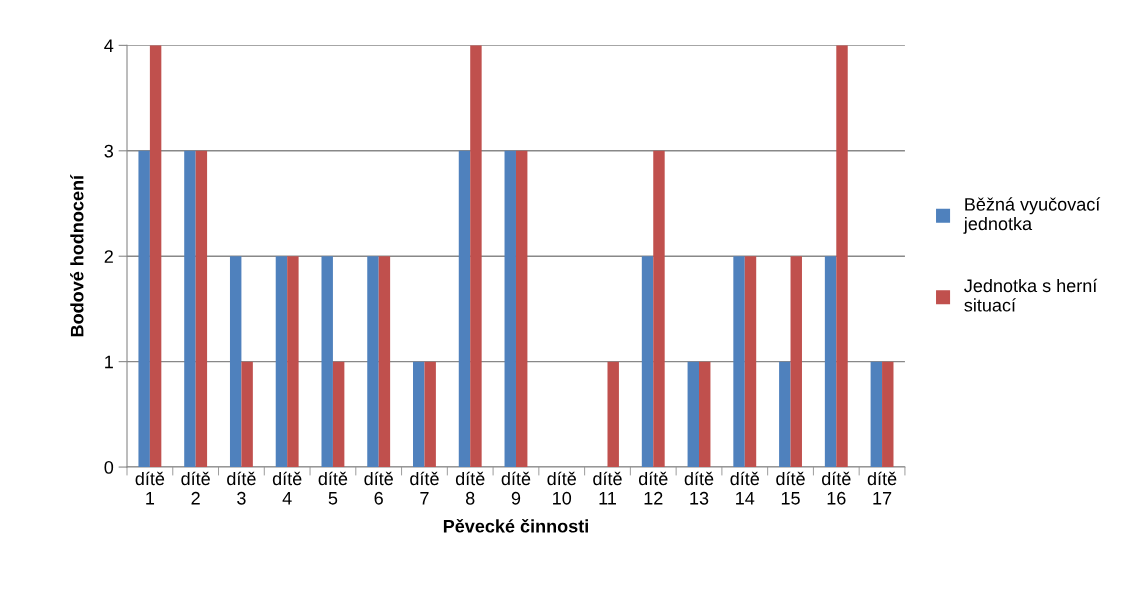 This screenshot has height=605, width=1134. I want to click on x-tick-label: dítě 8, so click(470, 488).